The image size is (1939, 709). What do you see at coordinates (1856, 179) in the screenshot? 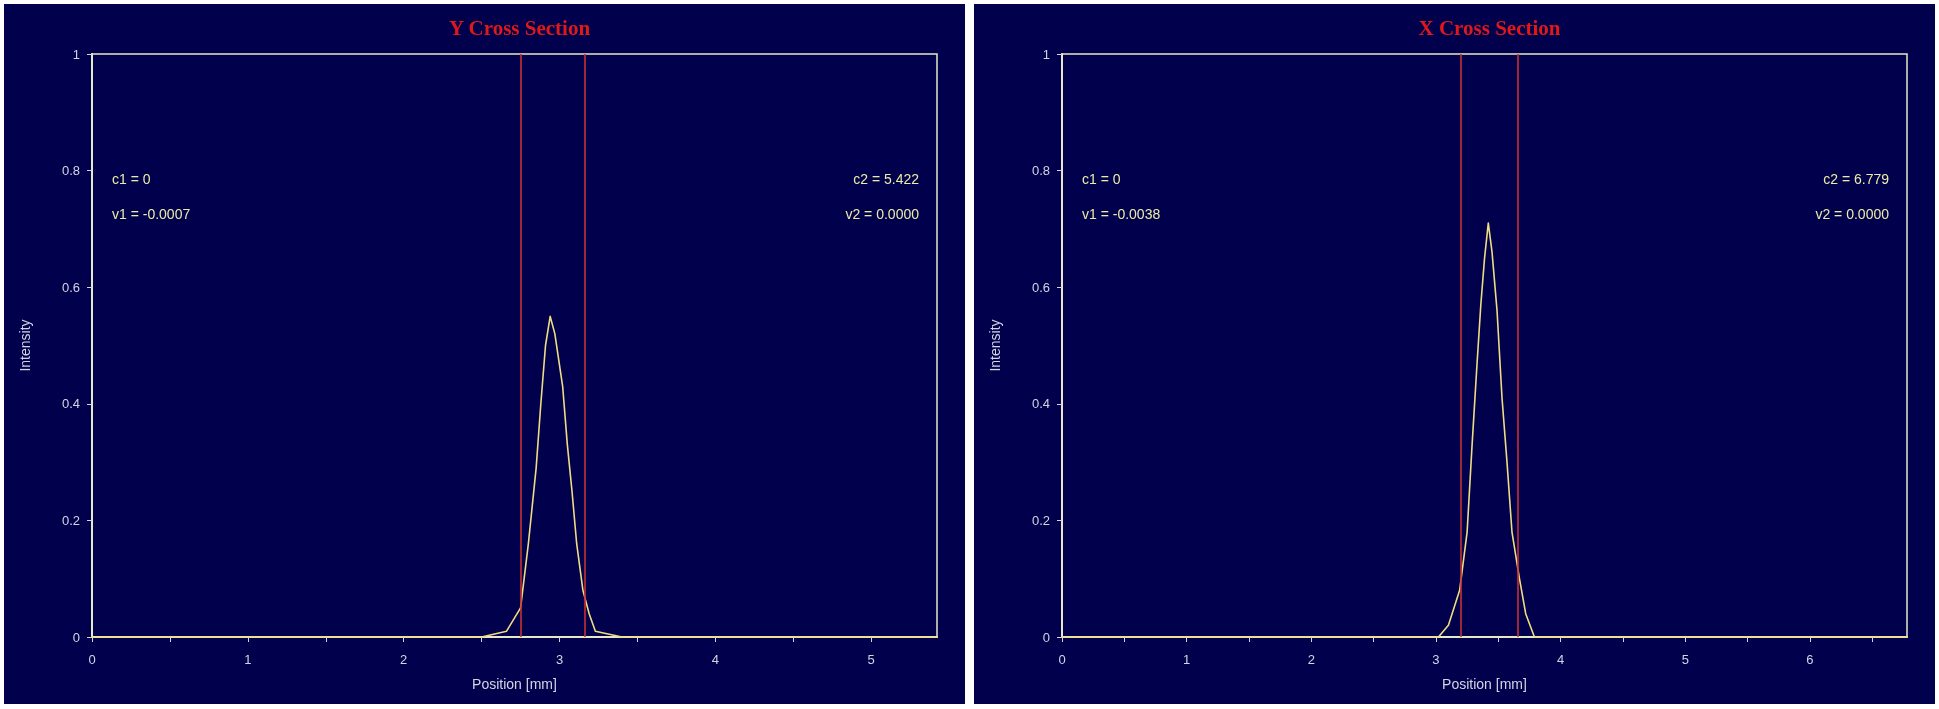
I see `annotation: c2 = 6.779` at bounding box center [1856, 179].